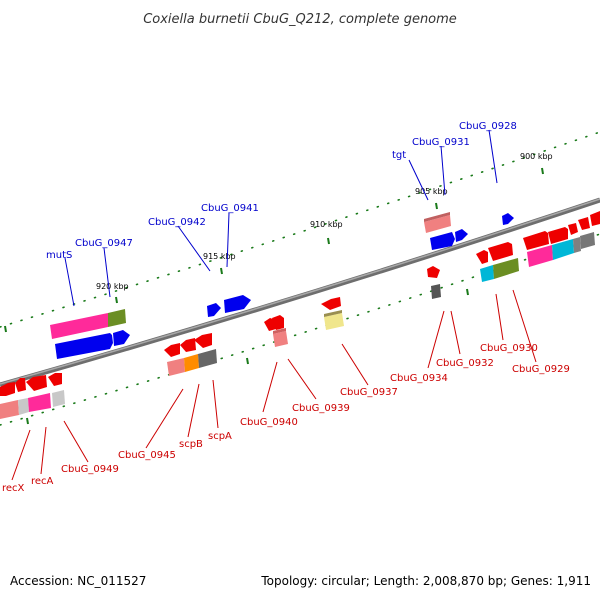 Image resolution: width=600 pixels, height=600 pixels. What do you see at coordinates (506, 268) in the screenshot?
I see `cog-block-0930b` at bounding box center [506, 268].